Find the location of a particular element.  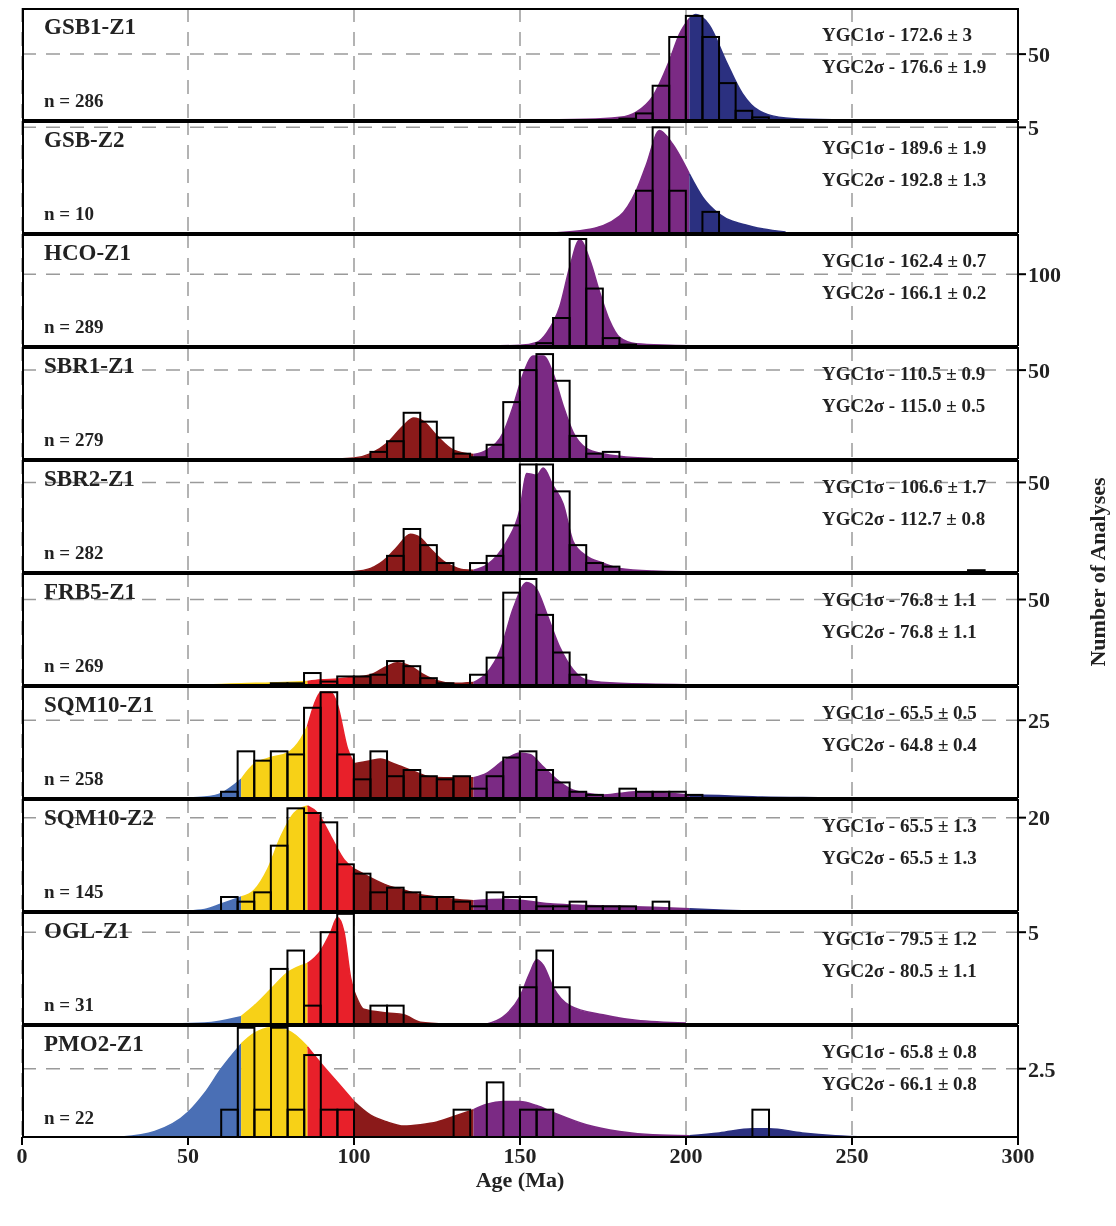

annotation: YGC2σ - 64.8 ± 0.4 is located at coordinates (899, 745).